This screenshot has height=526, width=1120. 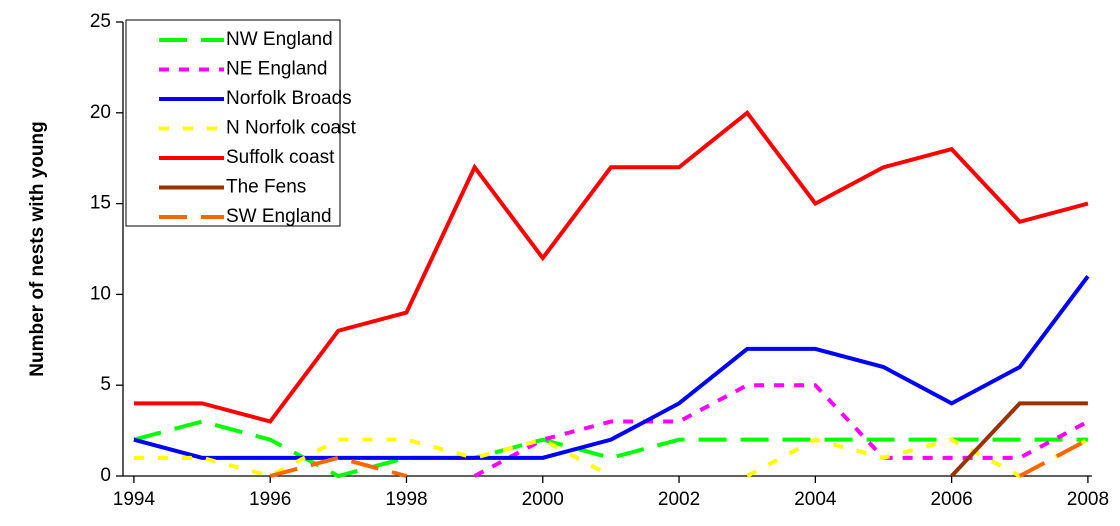 What do you see at coordinates (1088, 499) in the screenshot?
I see `x-tick-label: 2008` at bounding box center [1088, 499].